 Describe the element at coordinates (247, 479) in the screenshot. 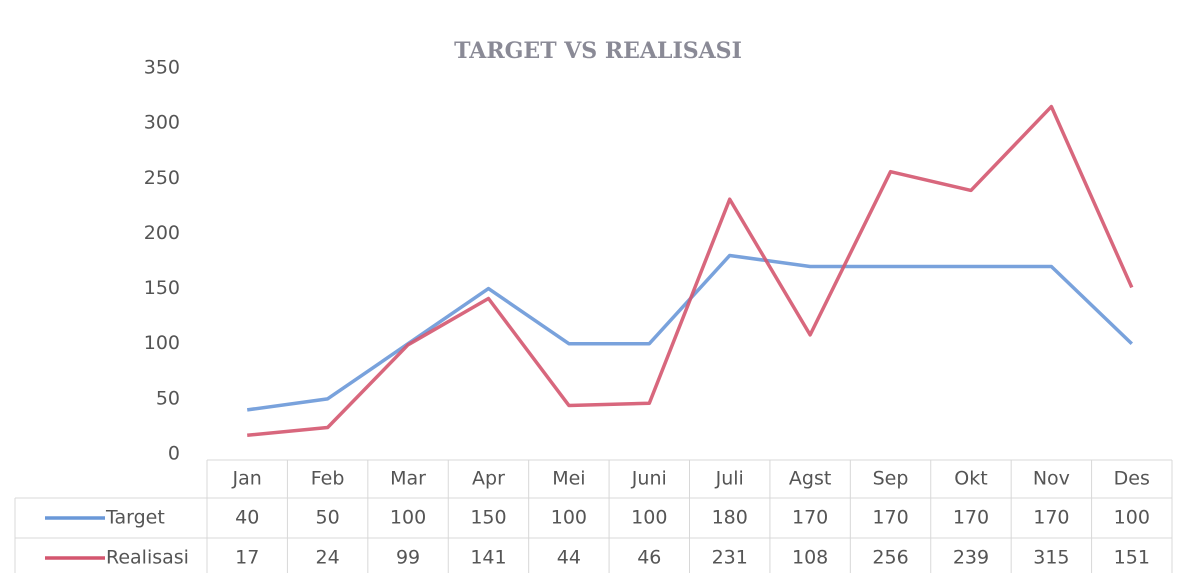

I see `x-tick-label: Jan` at that location.